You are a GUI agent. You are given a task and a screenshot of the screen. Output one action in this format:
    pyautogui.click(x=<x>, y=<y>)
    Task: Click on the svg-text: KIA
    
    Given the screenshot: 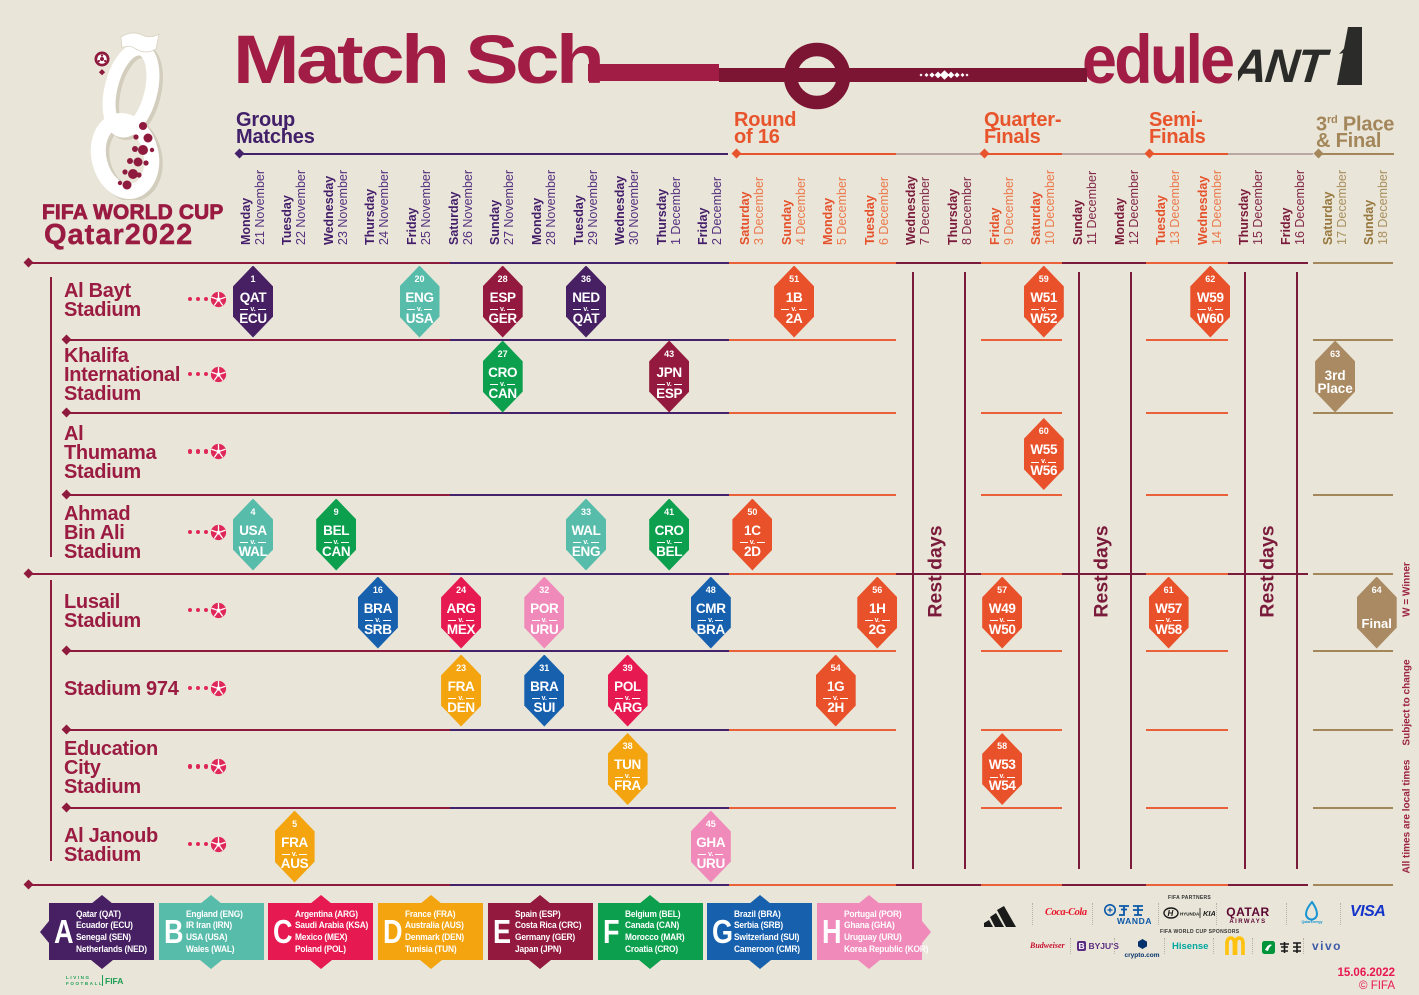 What is the action you would take?
    pyautogui.click(x=1209, y=913)
    